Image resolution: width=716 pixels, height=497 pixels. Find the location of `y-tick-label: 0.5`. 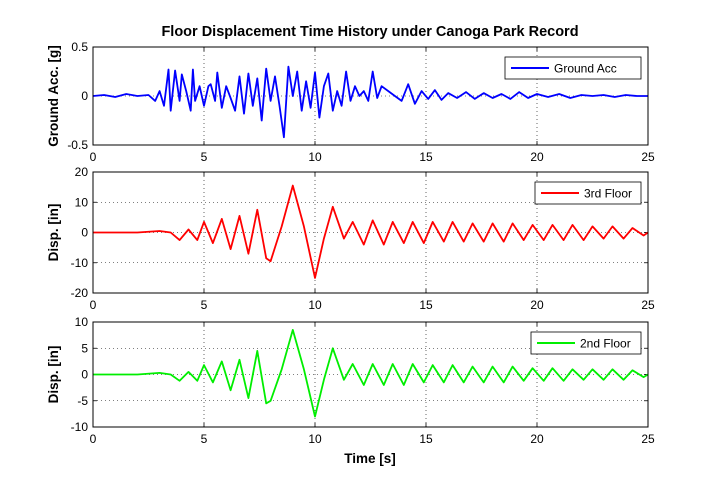

y-tick-label: 0.5 is located at coordinates (79, 47).